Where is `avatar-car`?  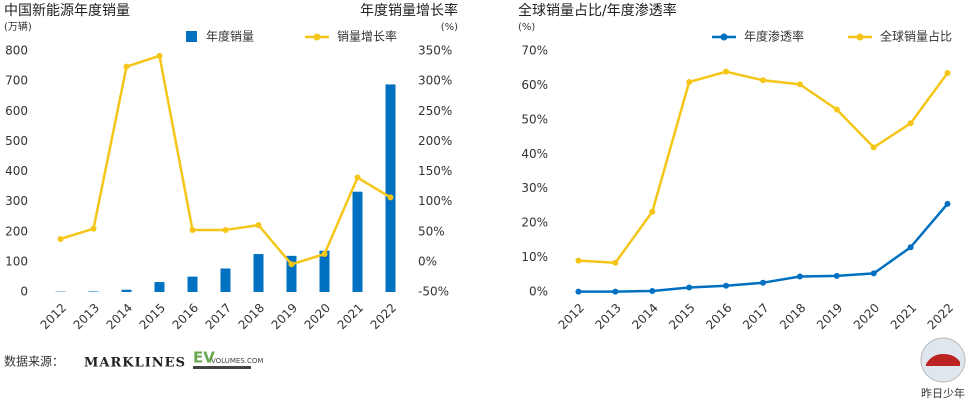 avatar-car is located at coordinates (943, 360).